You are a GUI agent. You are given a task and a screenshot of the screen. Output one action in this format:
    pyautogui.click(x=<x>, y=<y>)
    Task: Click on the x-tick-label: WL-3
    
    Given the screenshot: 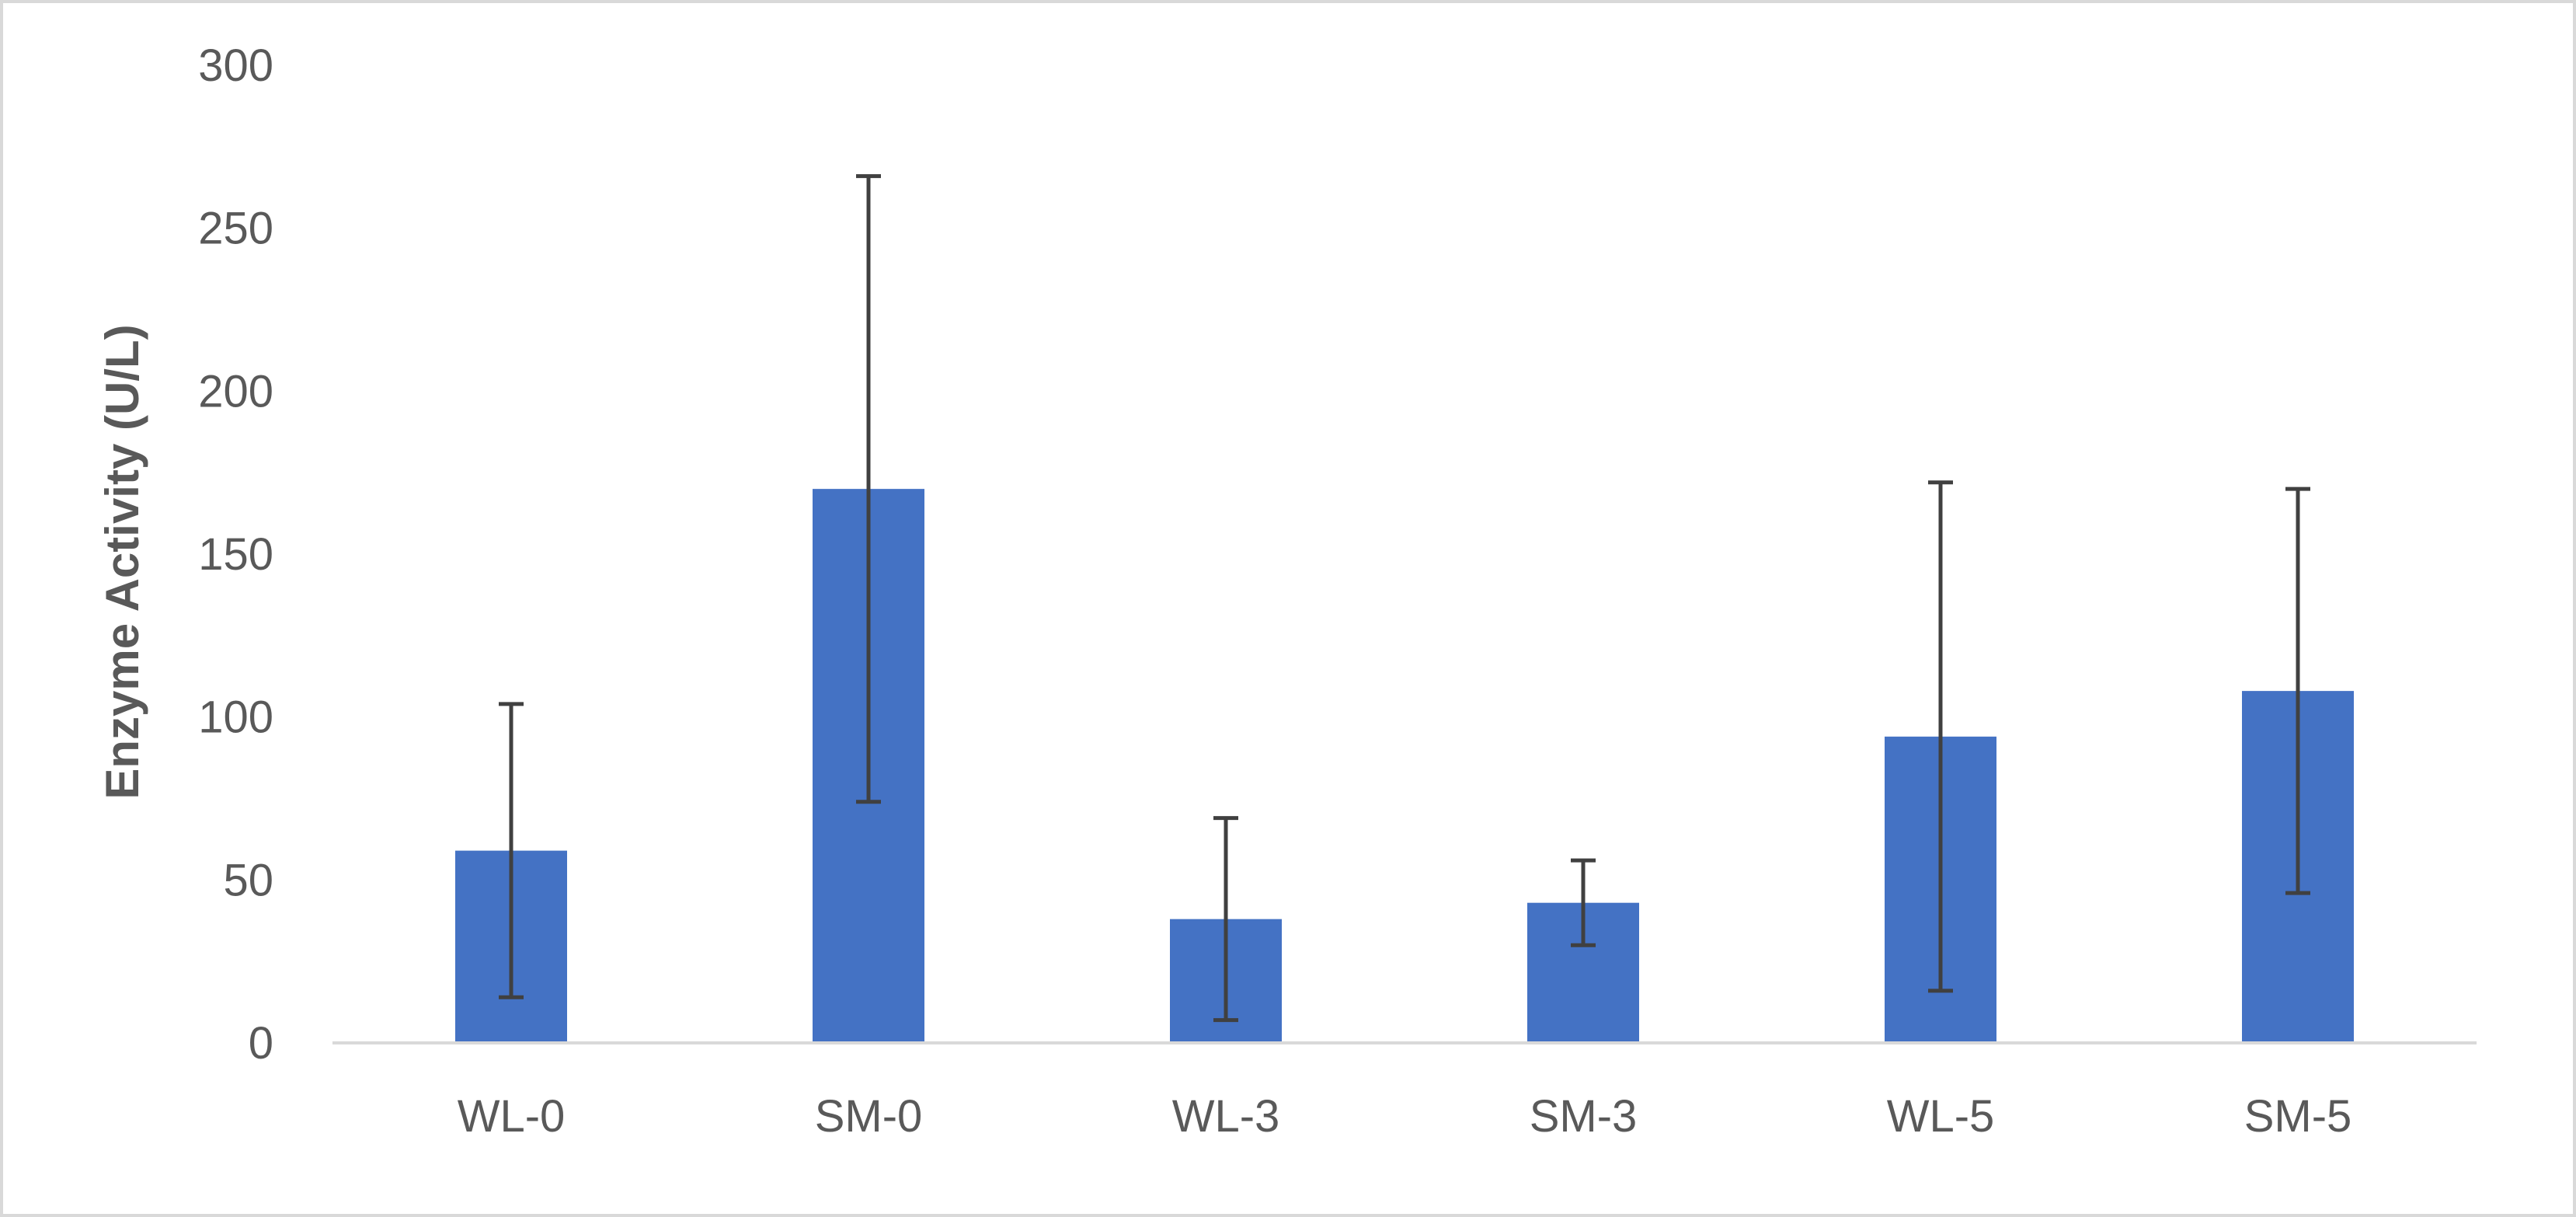 What is the action you would take?
    pyautogui.click(x=1226, y=1116)
    